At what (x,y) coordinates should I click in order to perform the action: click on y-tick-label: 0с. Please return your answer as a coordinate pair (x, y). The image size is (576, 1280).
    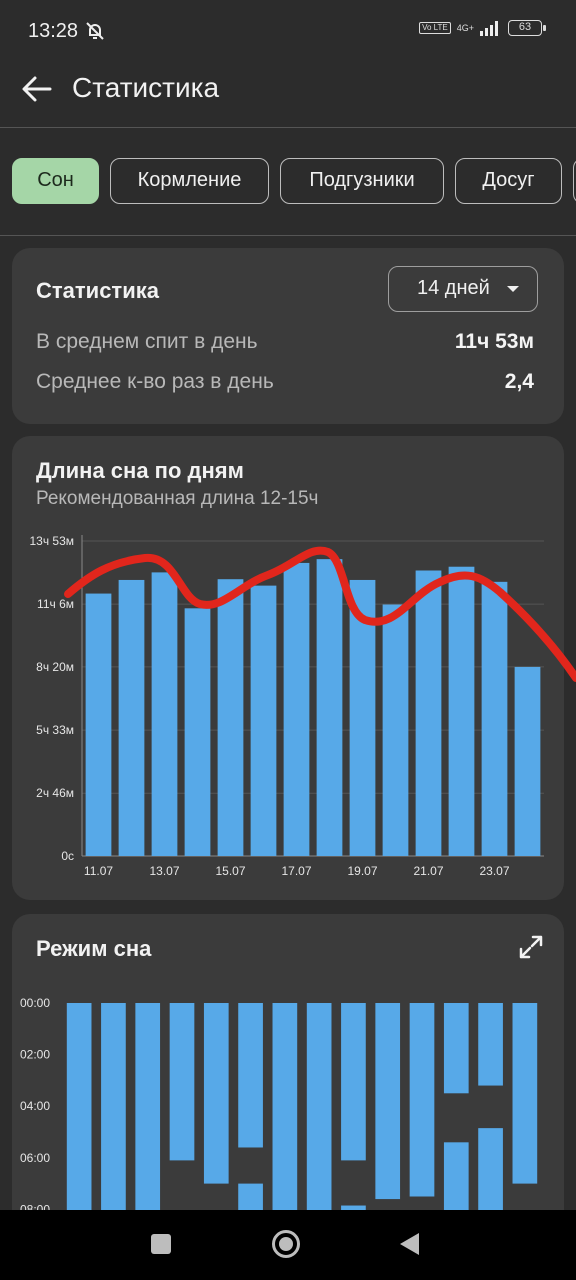
    Looking at the image, I should click on (67, 856).